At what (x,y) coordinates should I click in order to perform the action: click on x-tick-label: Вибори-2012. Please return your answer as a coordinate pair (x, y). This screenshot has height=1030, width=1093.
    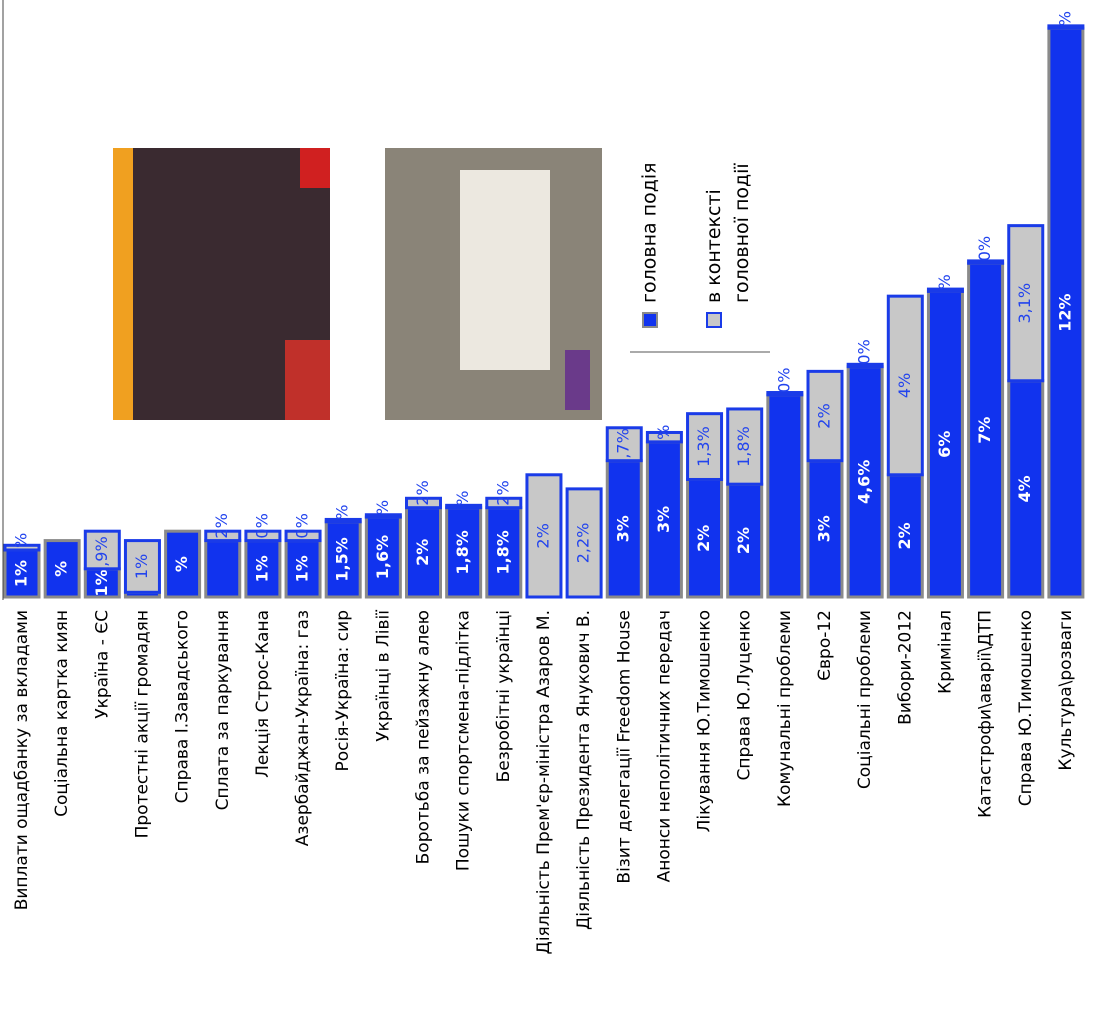
    Looking at the image, I should click on (905, 667).